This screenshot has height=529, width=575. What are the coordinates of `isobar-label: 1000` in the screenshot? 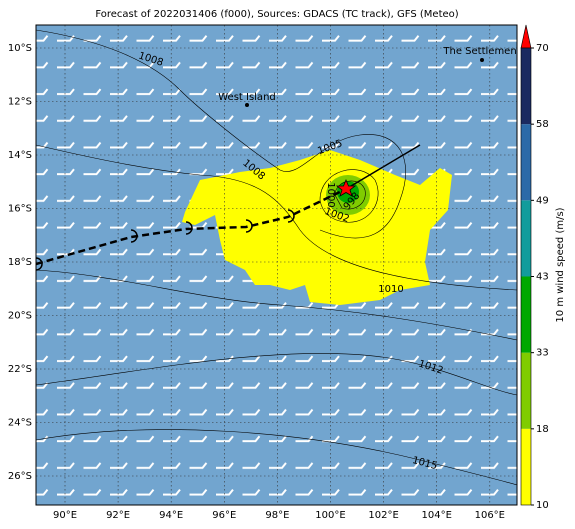 It's located at (330, 194).